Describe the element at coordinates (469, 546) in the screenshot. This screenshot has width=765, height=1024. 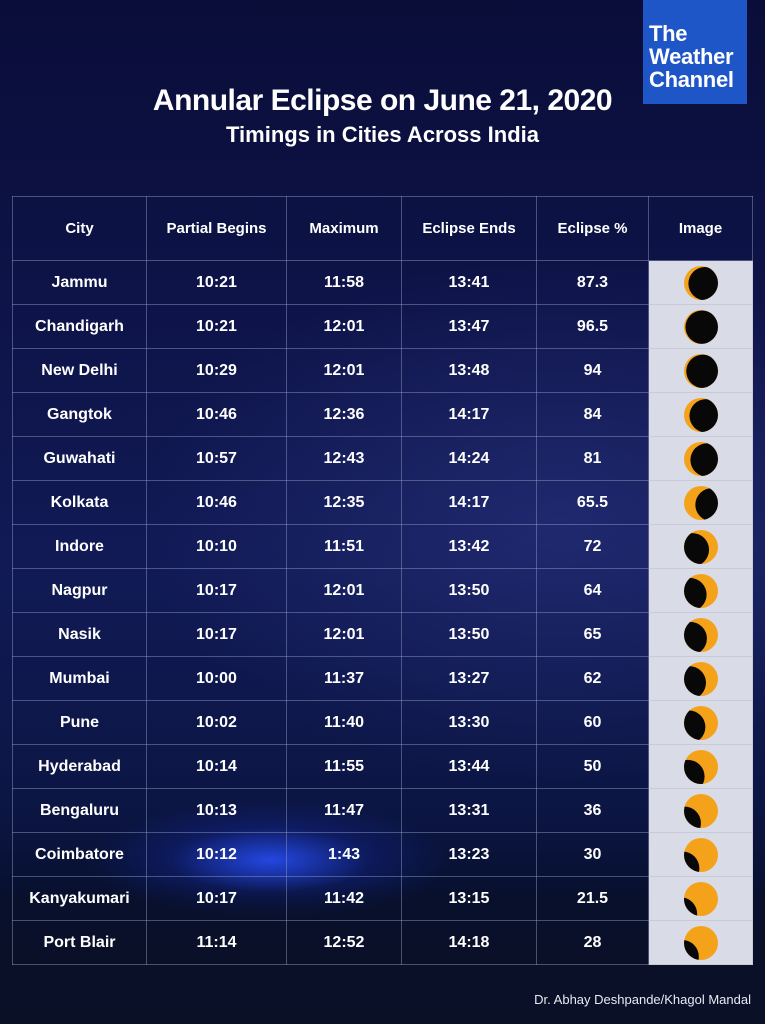
I see `cell-eclipse-ends: 13:42` at that location.